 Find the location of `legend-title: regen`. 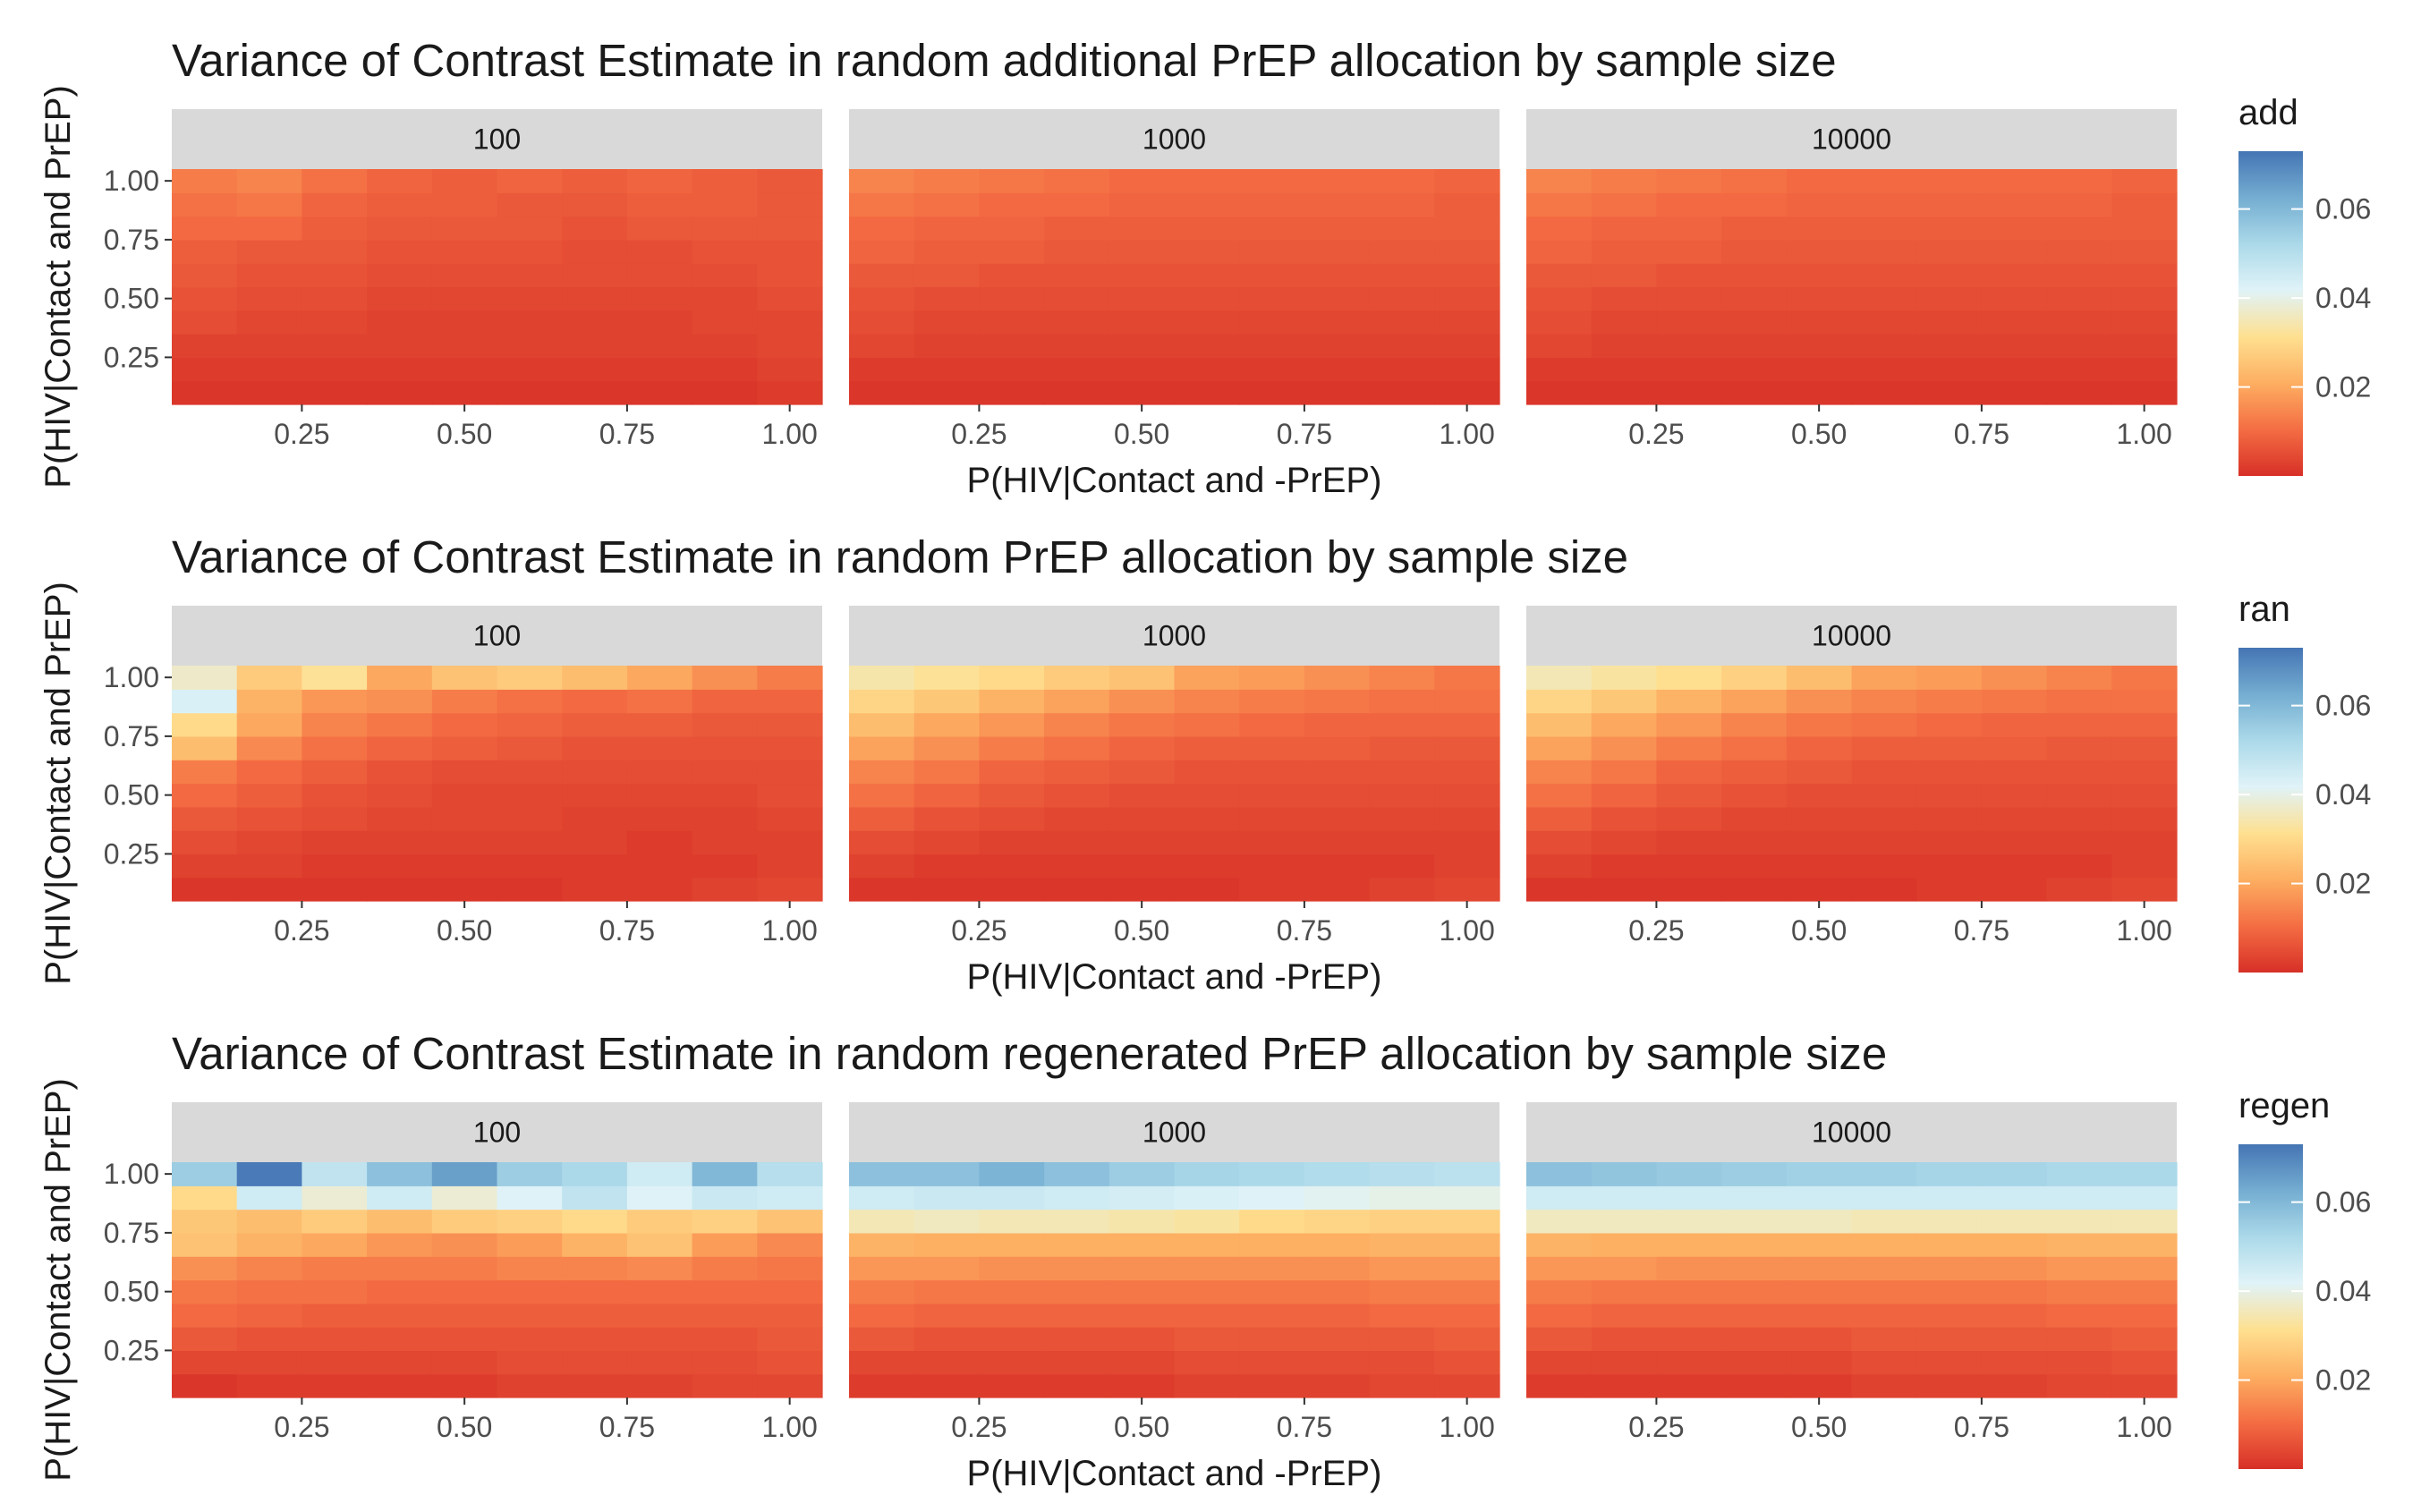

legend-title: regen is located at coordinates (2284, 1106).